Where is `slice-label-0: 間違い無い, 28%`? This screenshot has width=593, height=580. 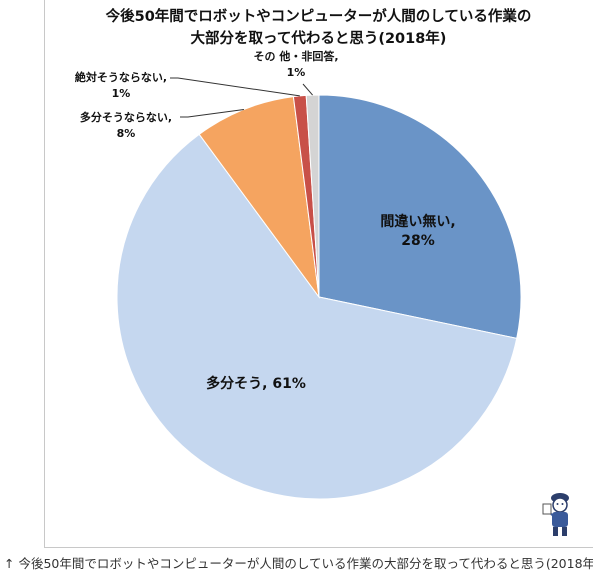
slice-label-0: 間違い無い, 28% is located at coordinates (417, 231).